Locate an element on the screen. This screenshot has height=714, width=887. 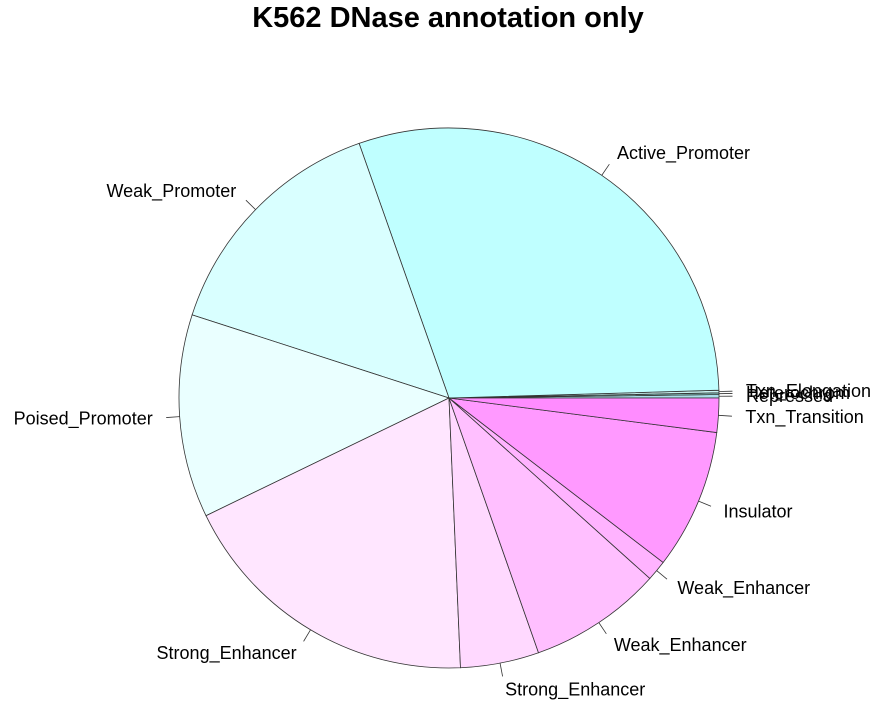
slice-label-heterochrom-1: Heterochrom is located at coordinates (798, 393).